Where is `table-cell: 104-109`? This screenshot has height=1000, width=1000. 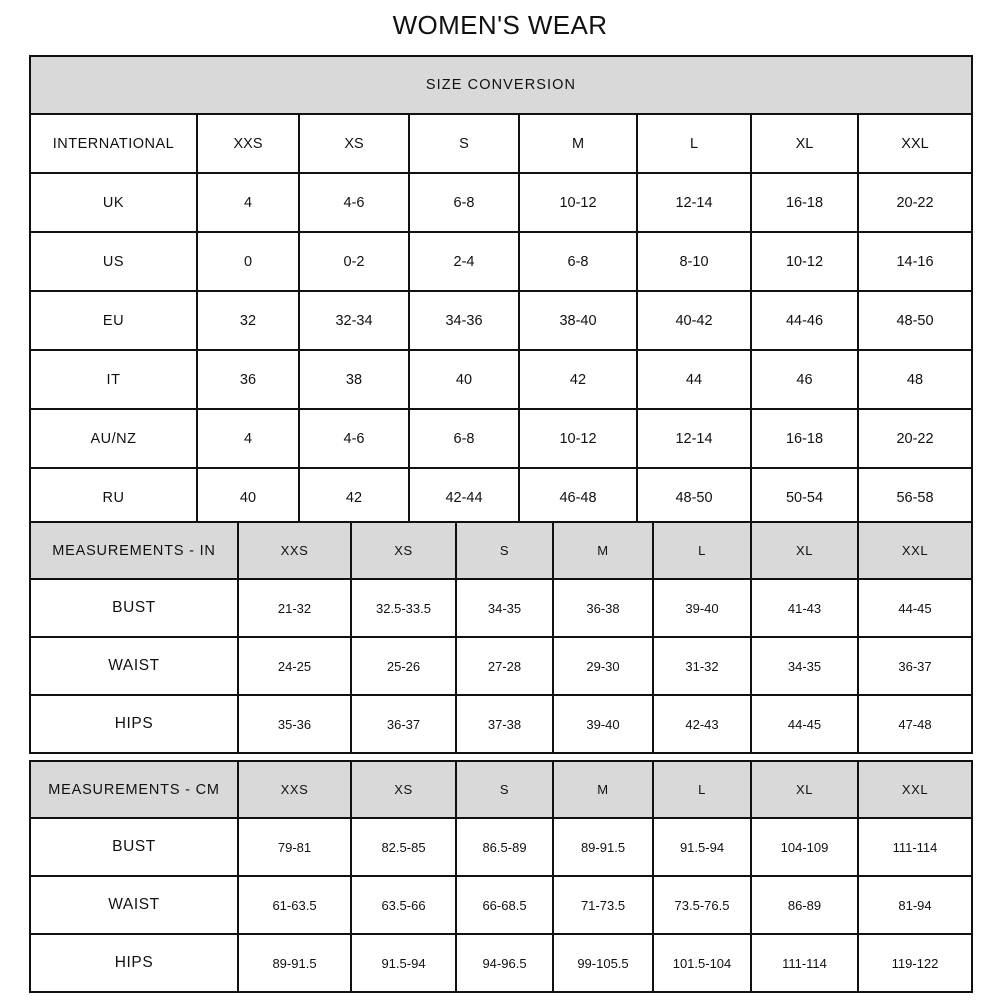 table-cell: 104-109 is located at coordinates (804, 847).